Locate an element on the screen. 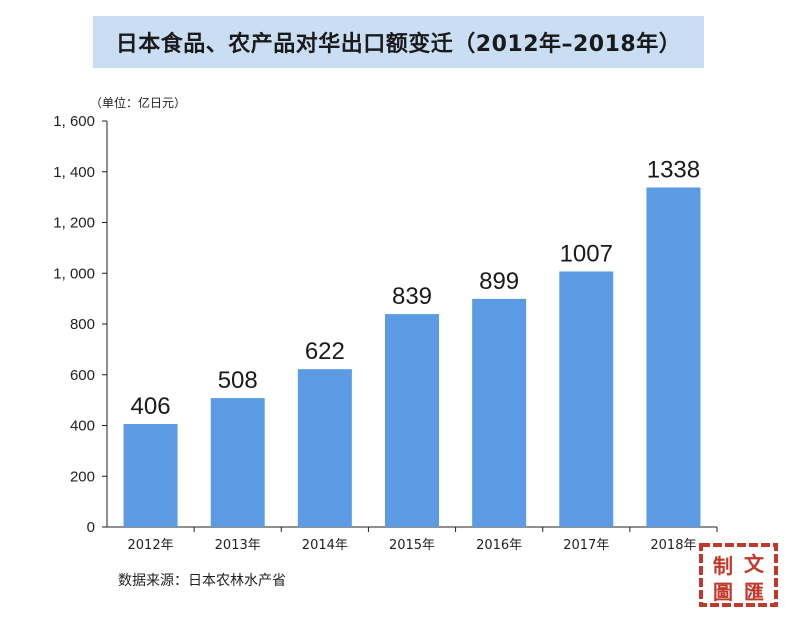 Image resolution: width=800 pixels, height=637 pixels. y-tick-label: 1, 000 is located at coordinates (74, 273).